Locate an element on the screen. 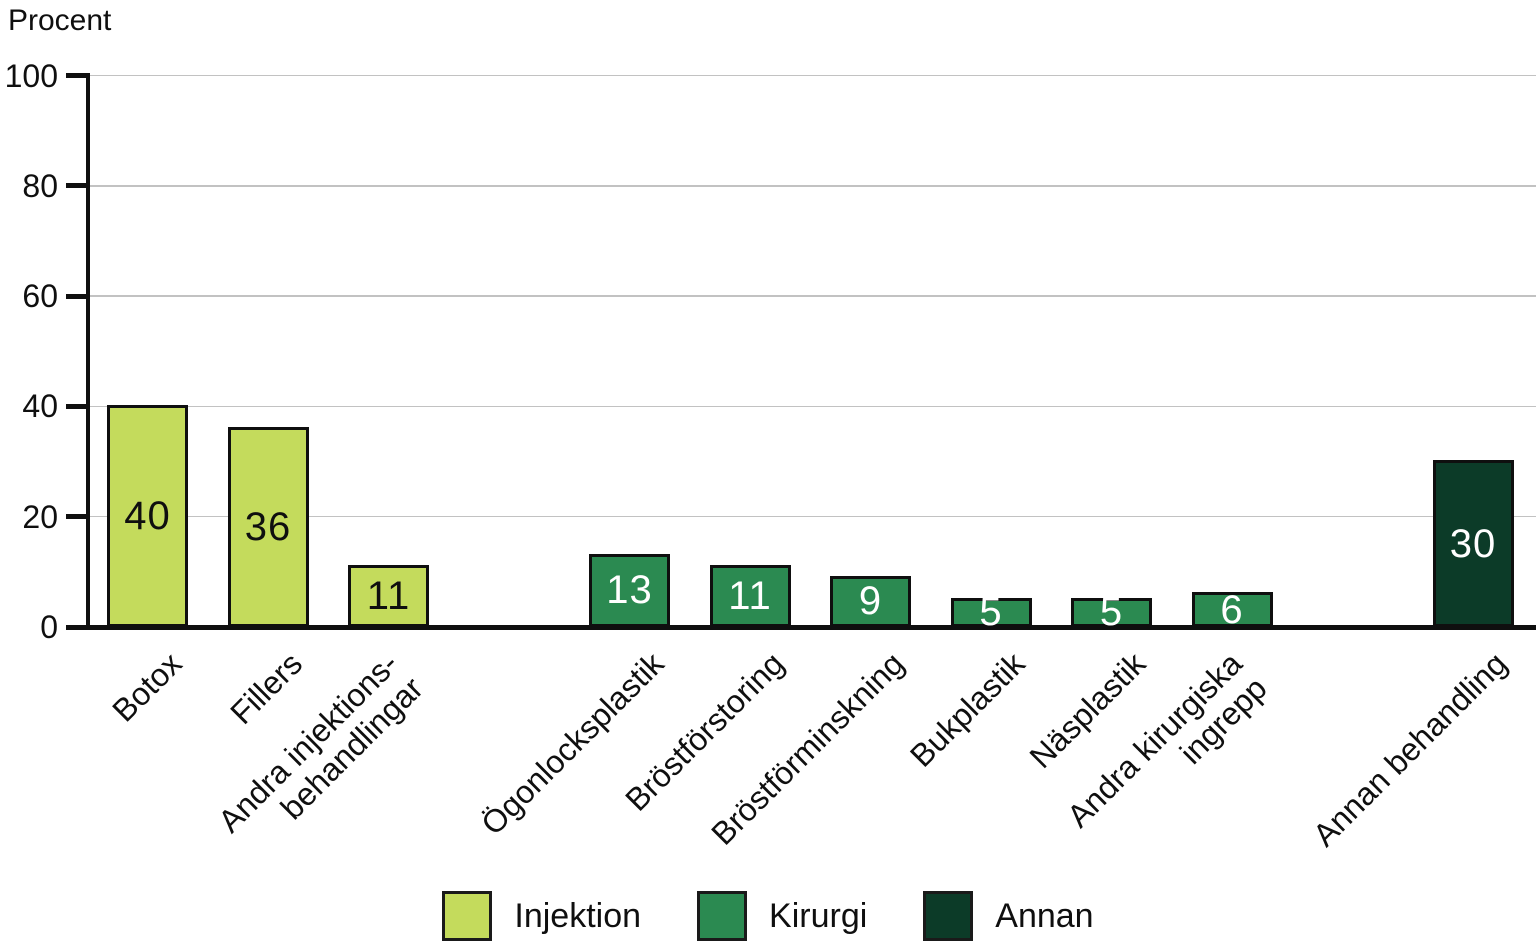 The width and height of the screenshot is (1536, 945). bar-value-label: 40 is located at coordinates (147, 515).